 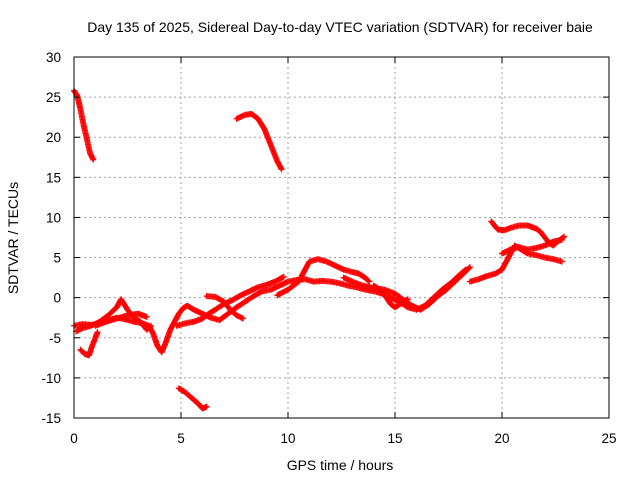 I want to click on x-tick-label: 0, so click(x=74, y=438).